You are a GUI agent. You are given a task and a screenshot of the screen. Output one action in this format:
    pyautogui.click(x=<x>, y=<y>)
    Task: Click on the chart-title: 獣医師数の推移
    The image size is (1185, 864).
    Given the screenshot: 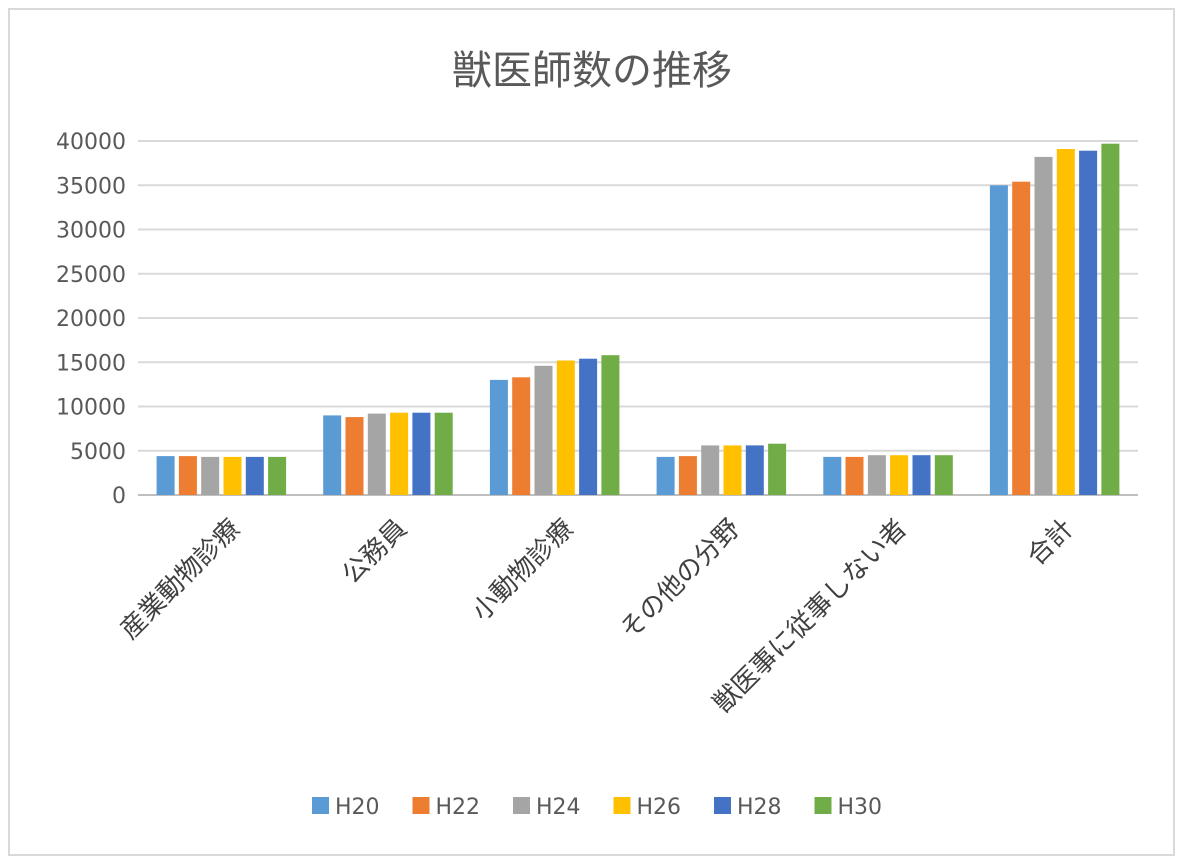 What is the action you would take?
    pyautogui.click(x=592, y=71)
    